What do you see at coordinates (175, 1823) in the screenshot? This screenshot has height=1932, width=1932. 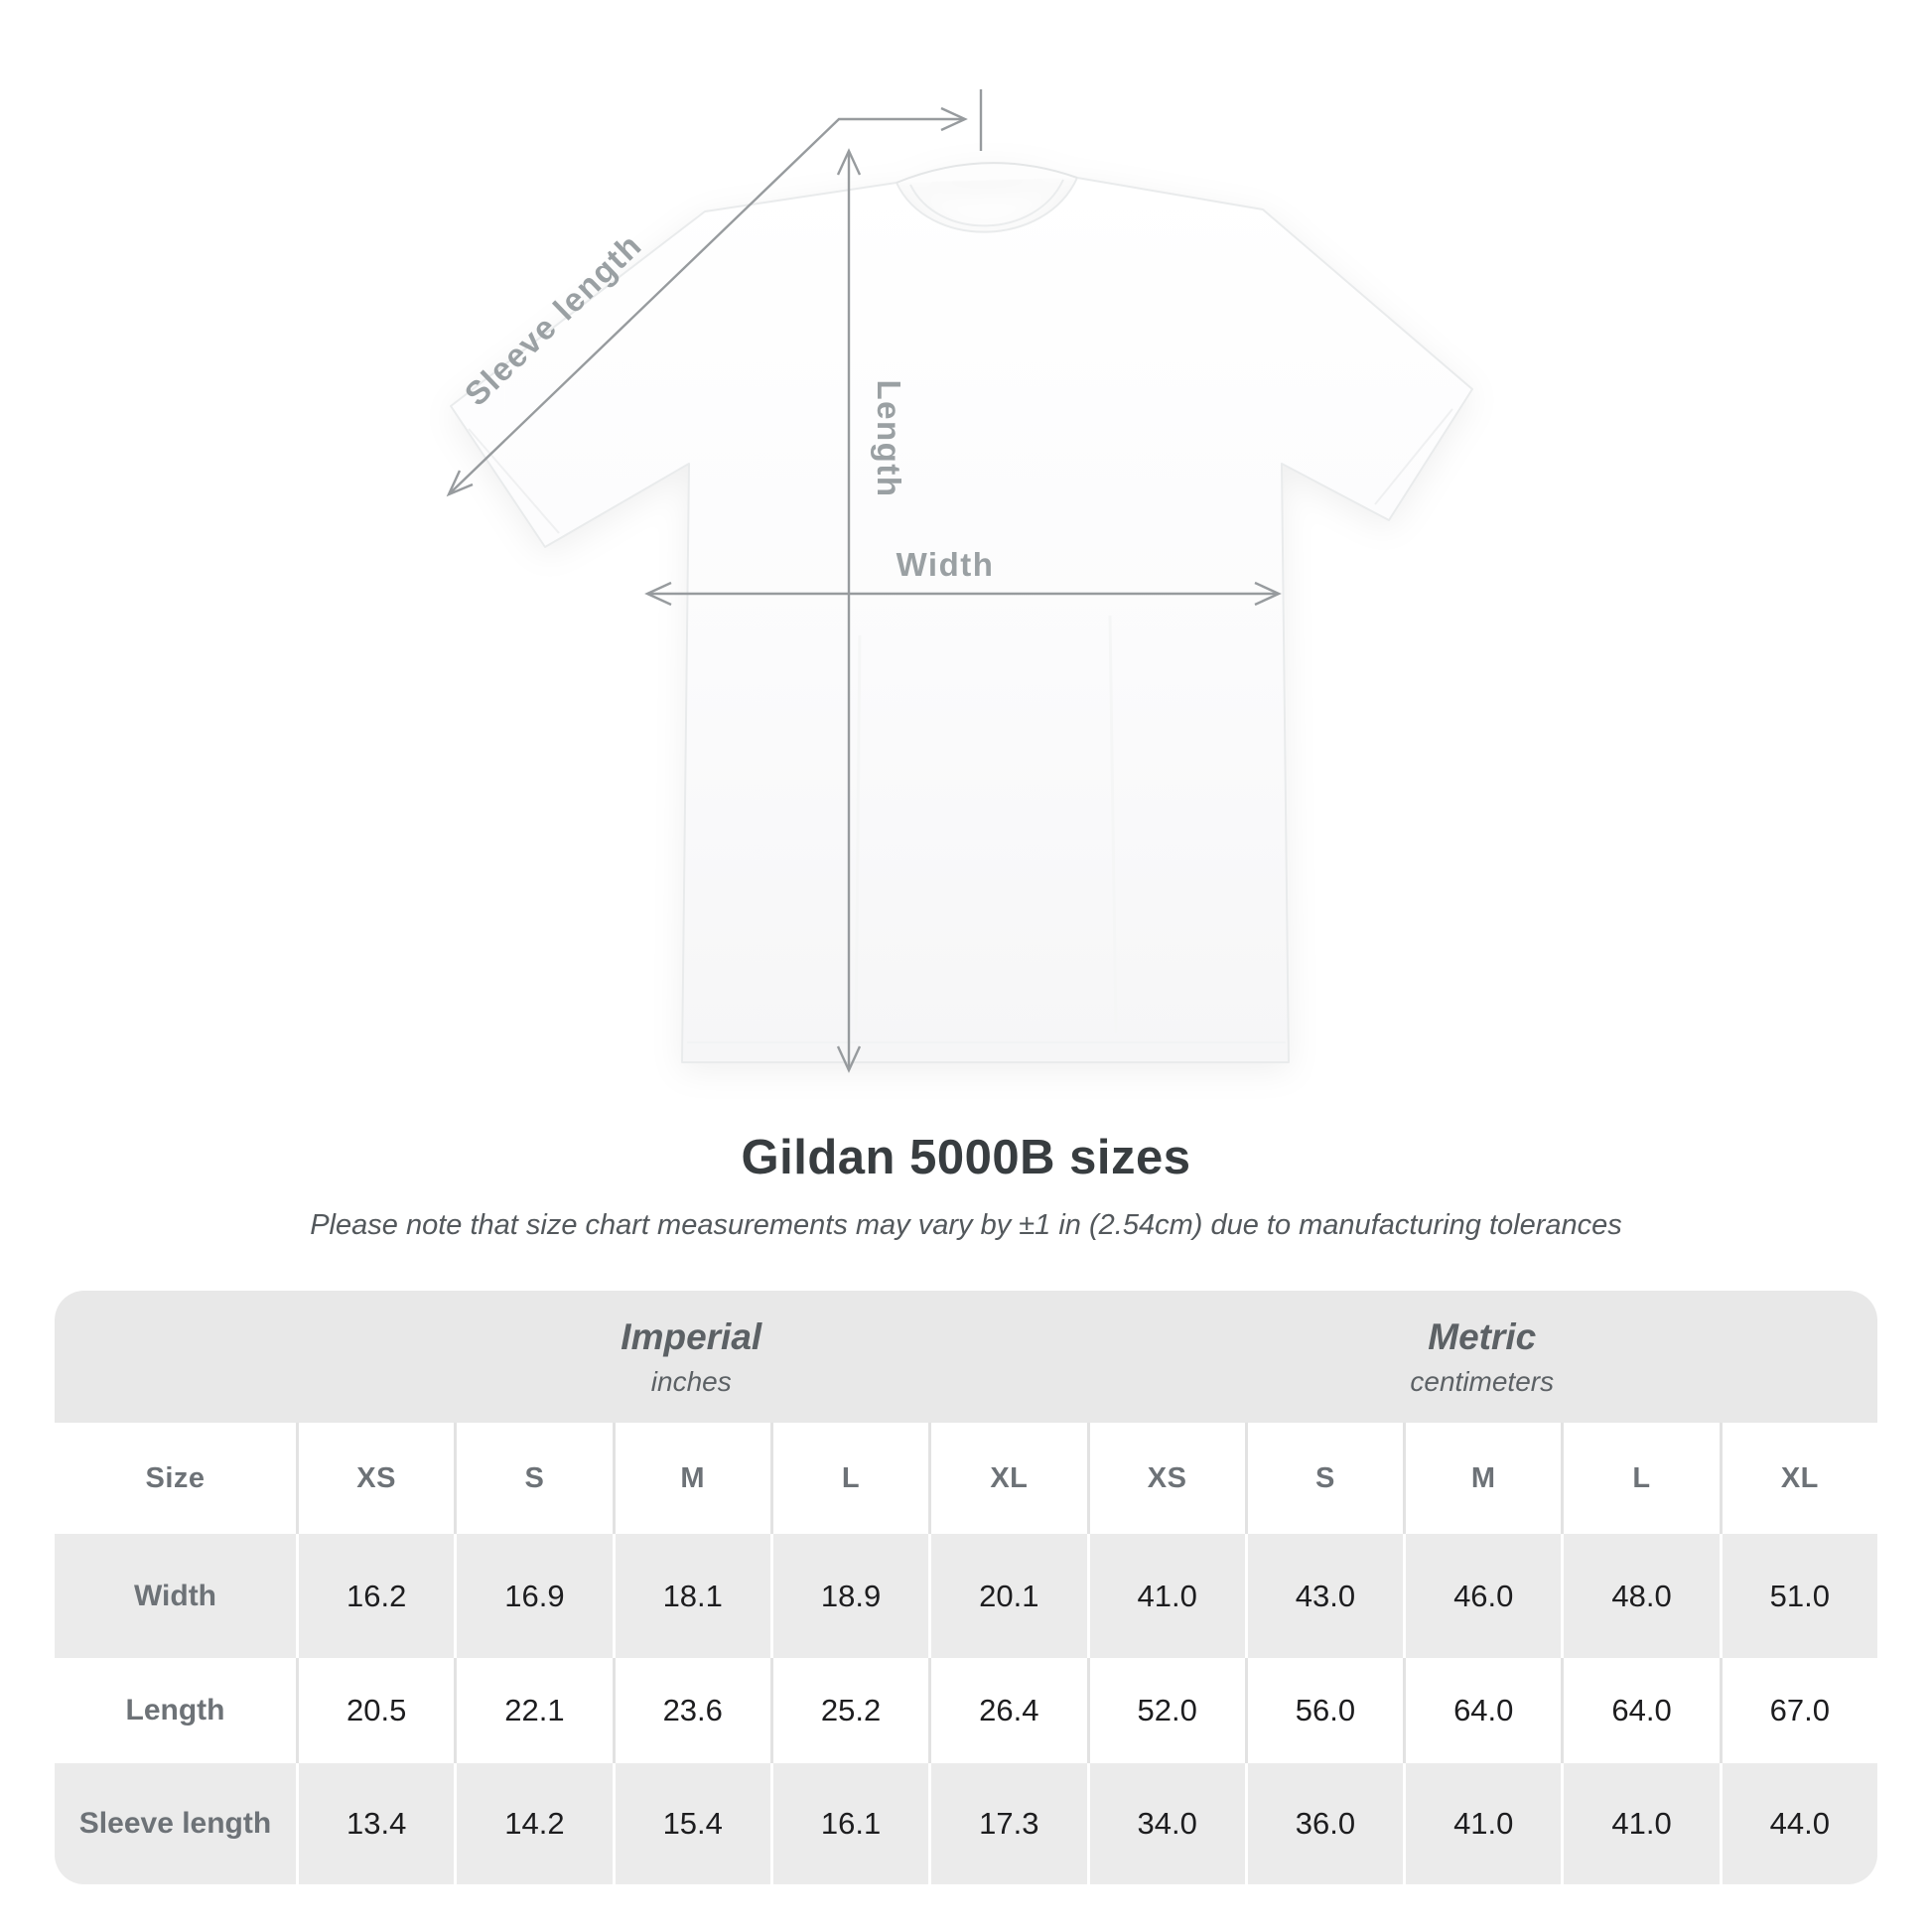 I see `row-label: Sleeve length` at bounding box center [175, 1823].